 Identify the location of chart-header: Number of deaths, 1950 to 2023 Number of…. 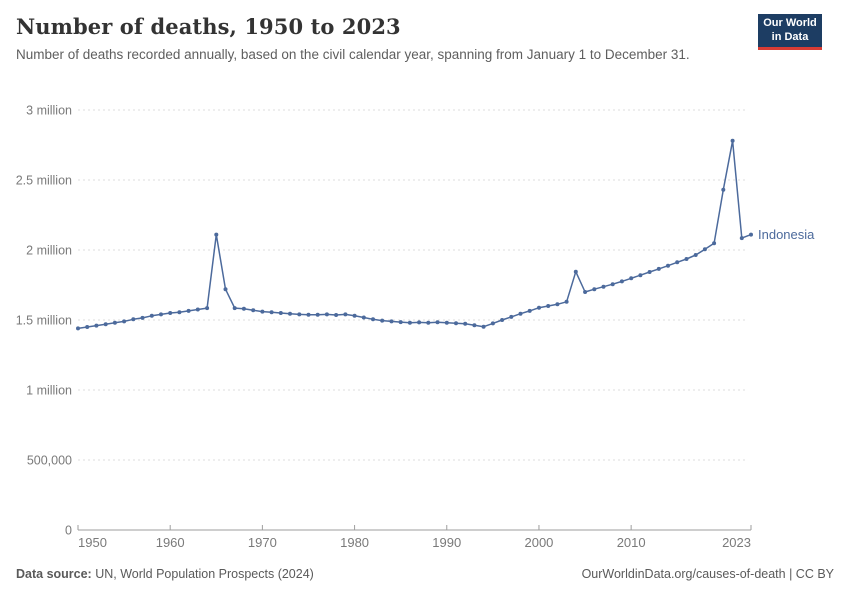
(425, 39).